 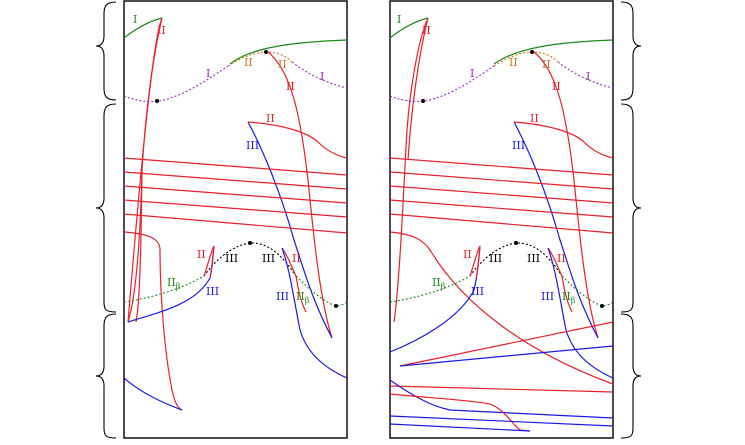 What do you see at coordinates (460, 412) in the screenshot?
I see `right-red-bottom-curve` at bounding box center [460, 412].